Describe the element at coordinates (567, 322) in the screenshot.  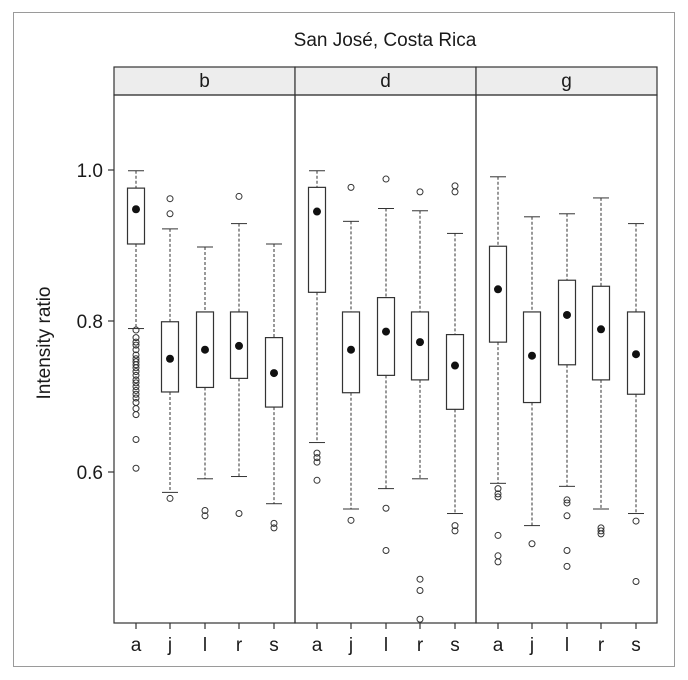
I see `box-g-l` at that location.